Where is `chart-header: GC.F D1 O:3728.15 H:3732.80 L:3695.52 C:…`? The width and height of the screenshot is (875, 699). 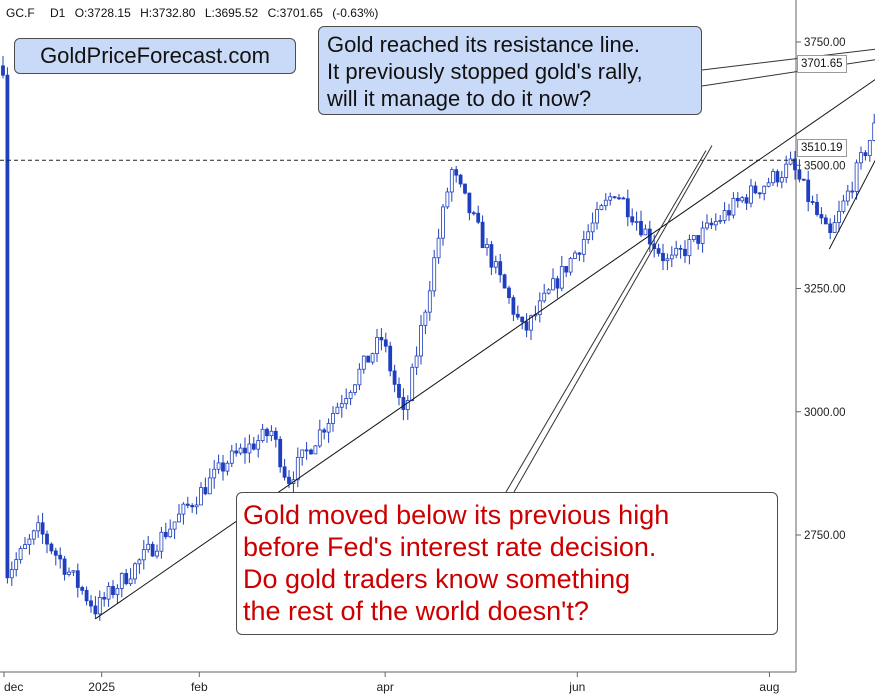 chart-header: GC.F D1 O:3728.15 H:3732.80 L:3695.52 C:… is located at coordinates (192, 13).